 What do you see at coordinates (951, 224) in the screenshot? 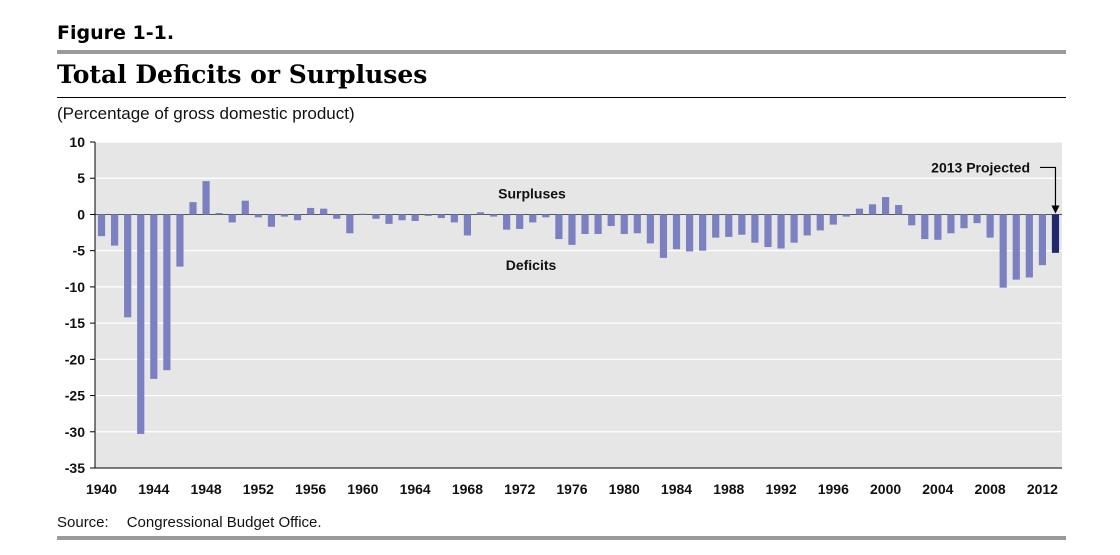
I see `bar-2005` at bounding box center [951, 224].